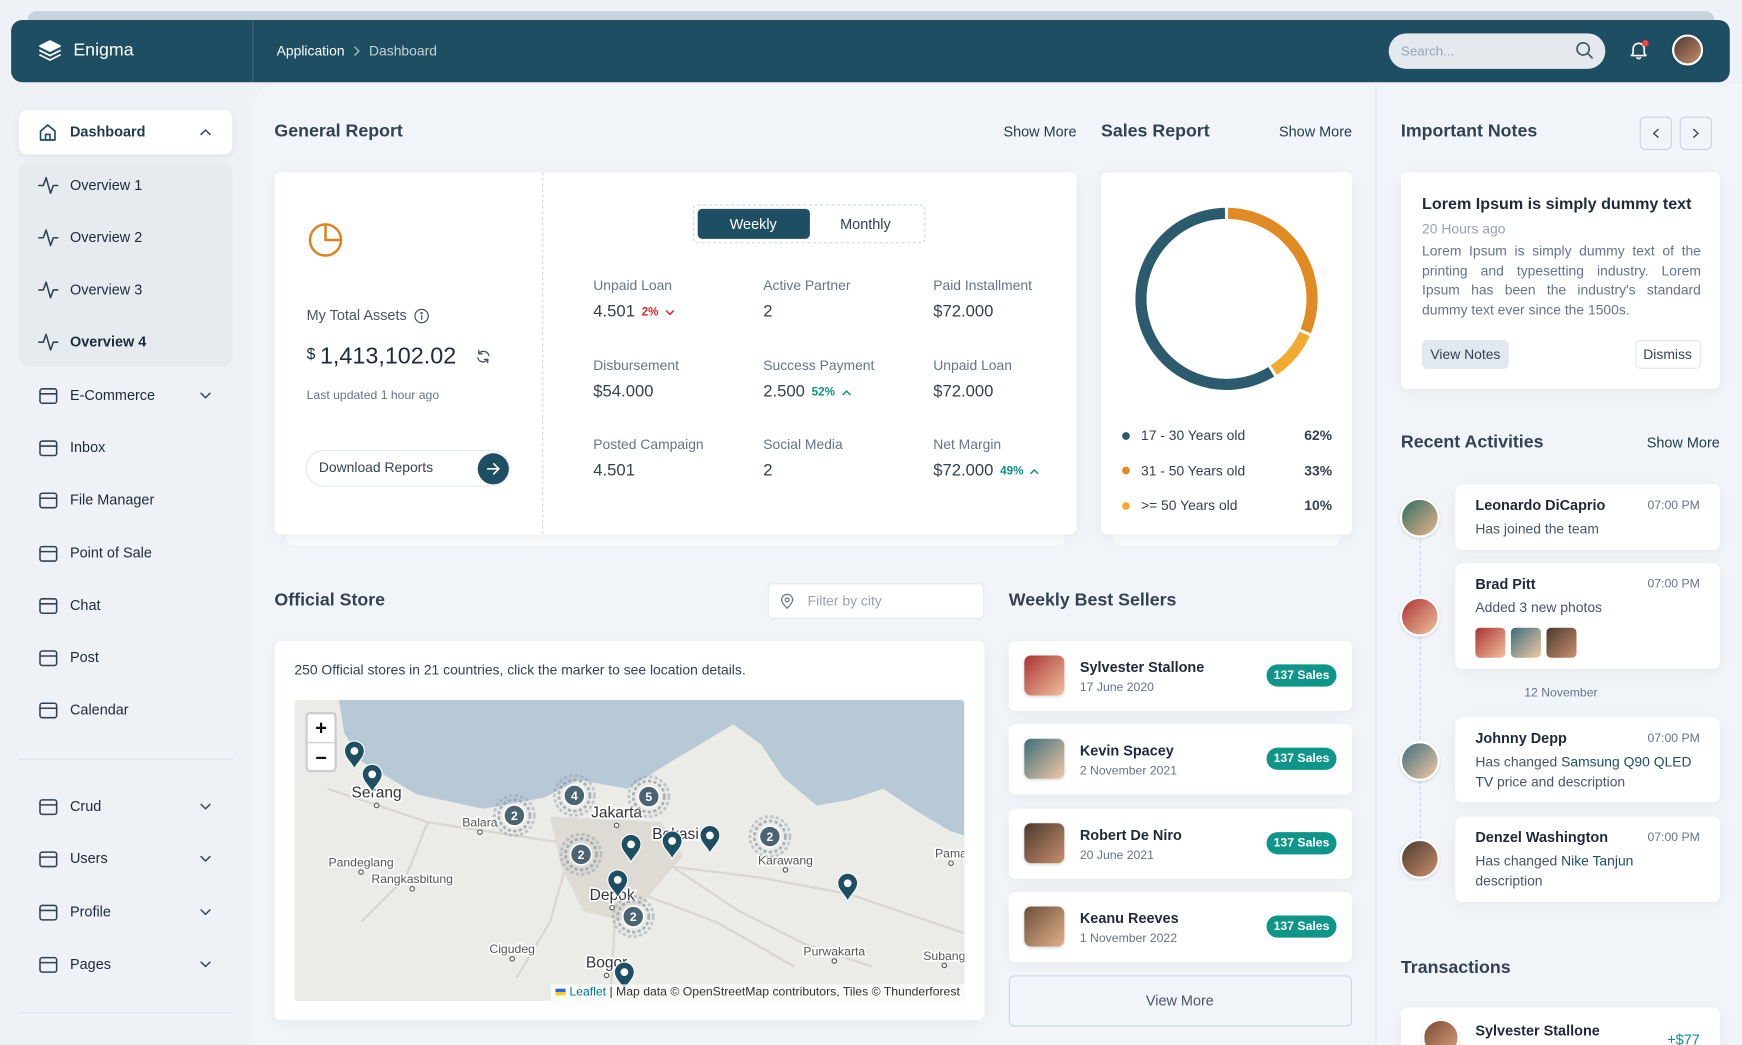 This screenshot has width=1742, height=1045. Describe the element at coordinates (90, 911) in the screenshot. I see `menu-label: Profile` at that location.